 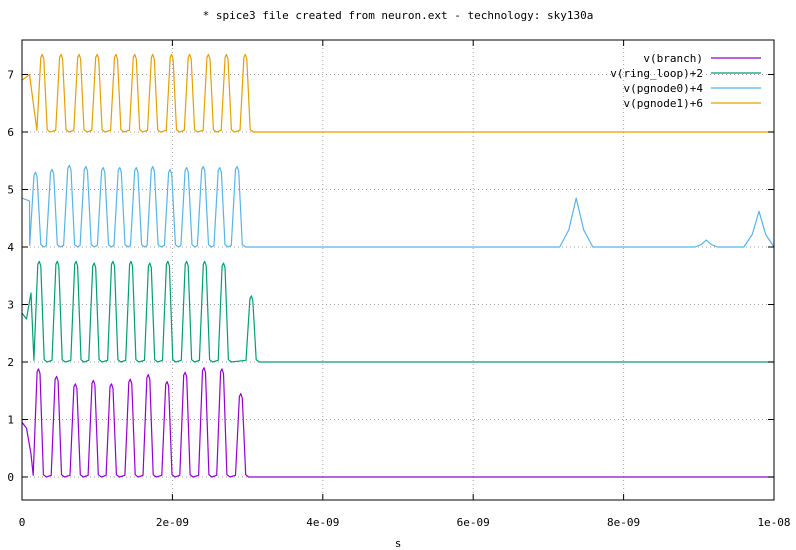 What do you see at coordinates (10, 362) in the screenshot?
I see `y-tick-label: 2` at bounding box center [10, 362].